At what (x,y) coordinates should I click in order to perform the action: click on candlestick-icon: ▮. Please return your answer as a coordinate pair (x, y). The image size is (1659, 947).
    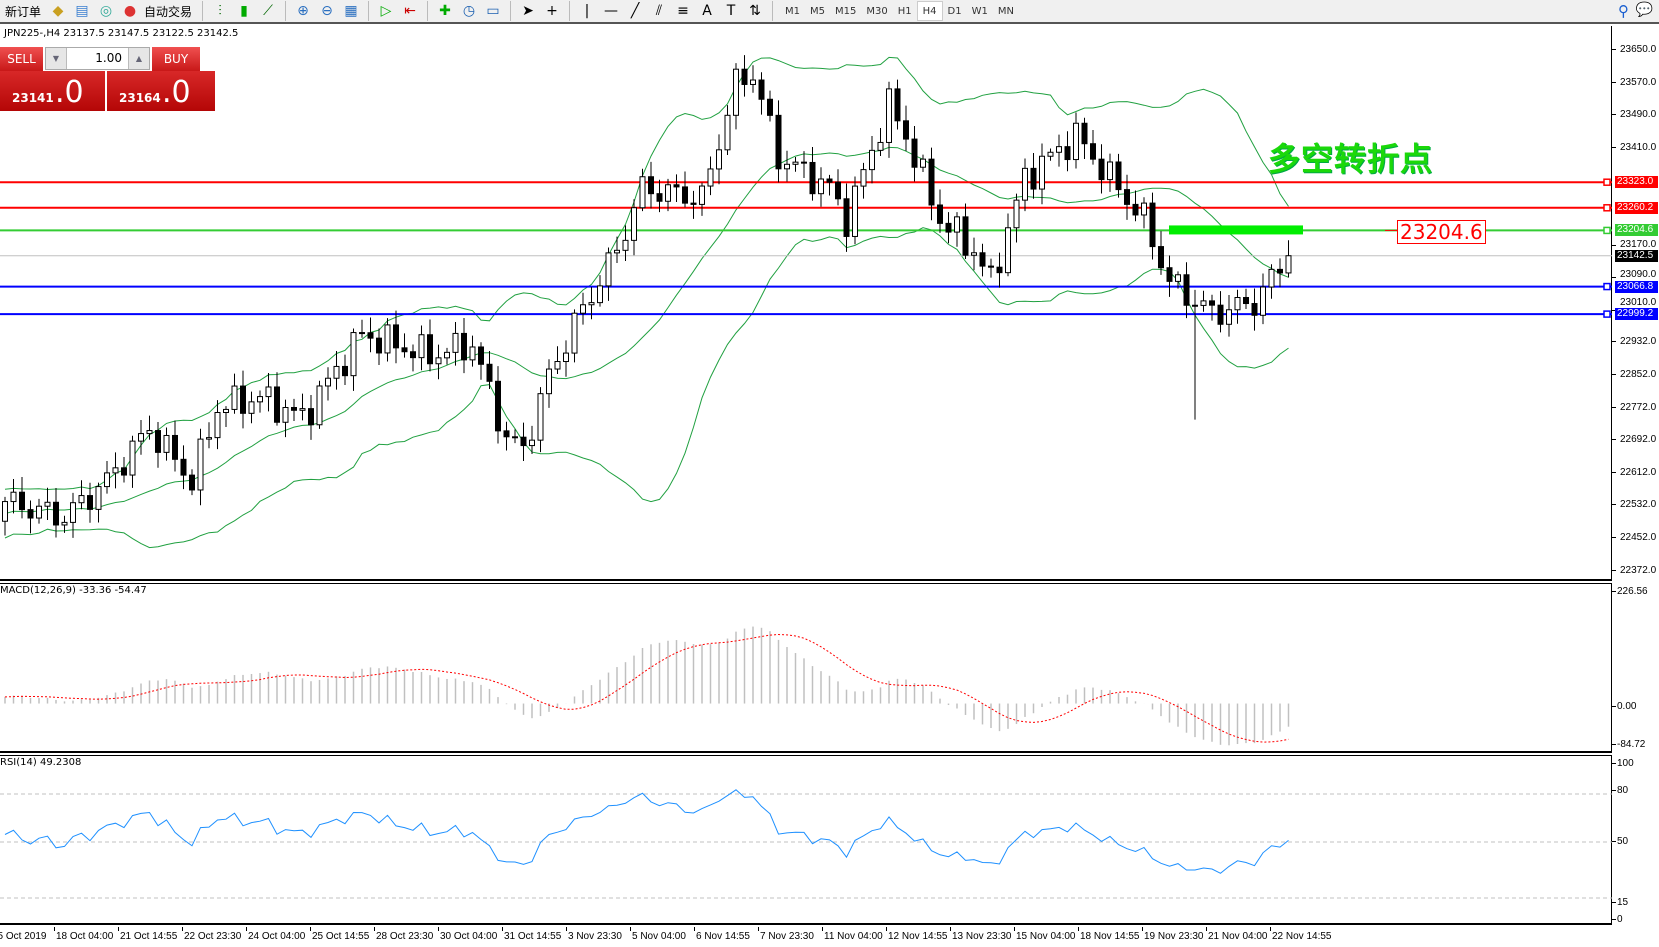
    Looking at the image, I should click on (244, 11).